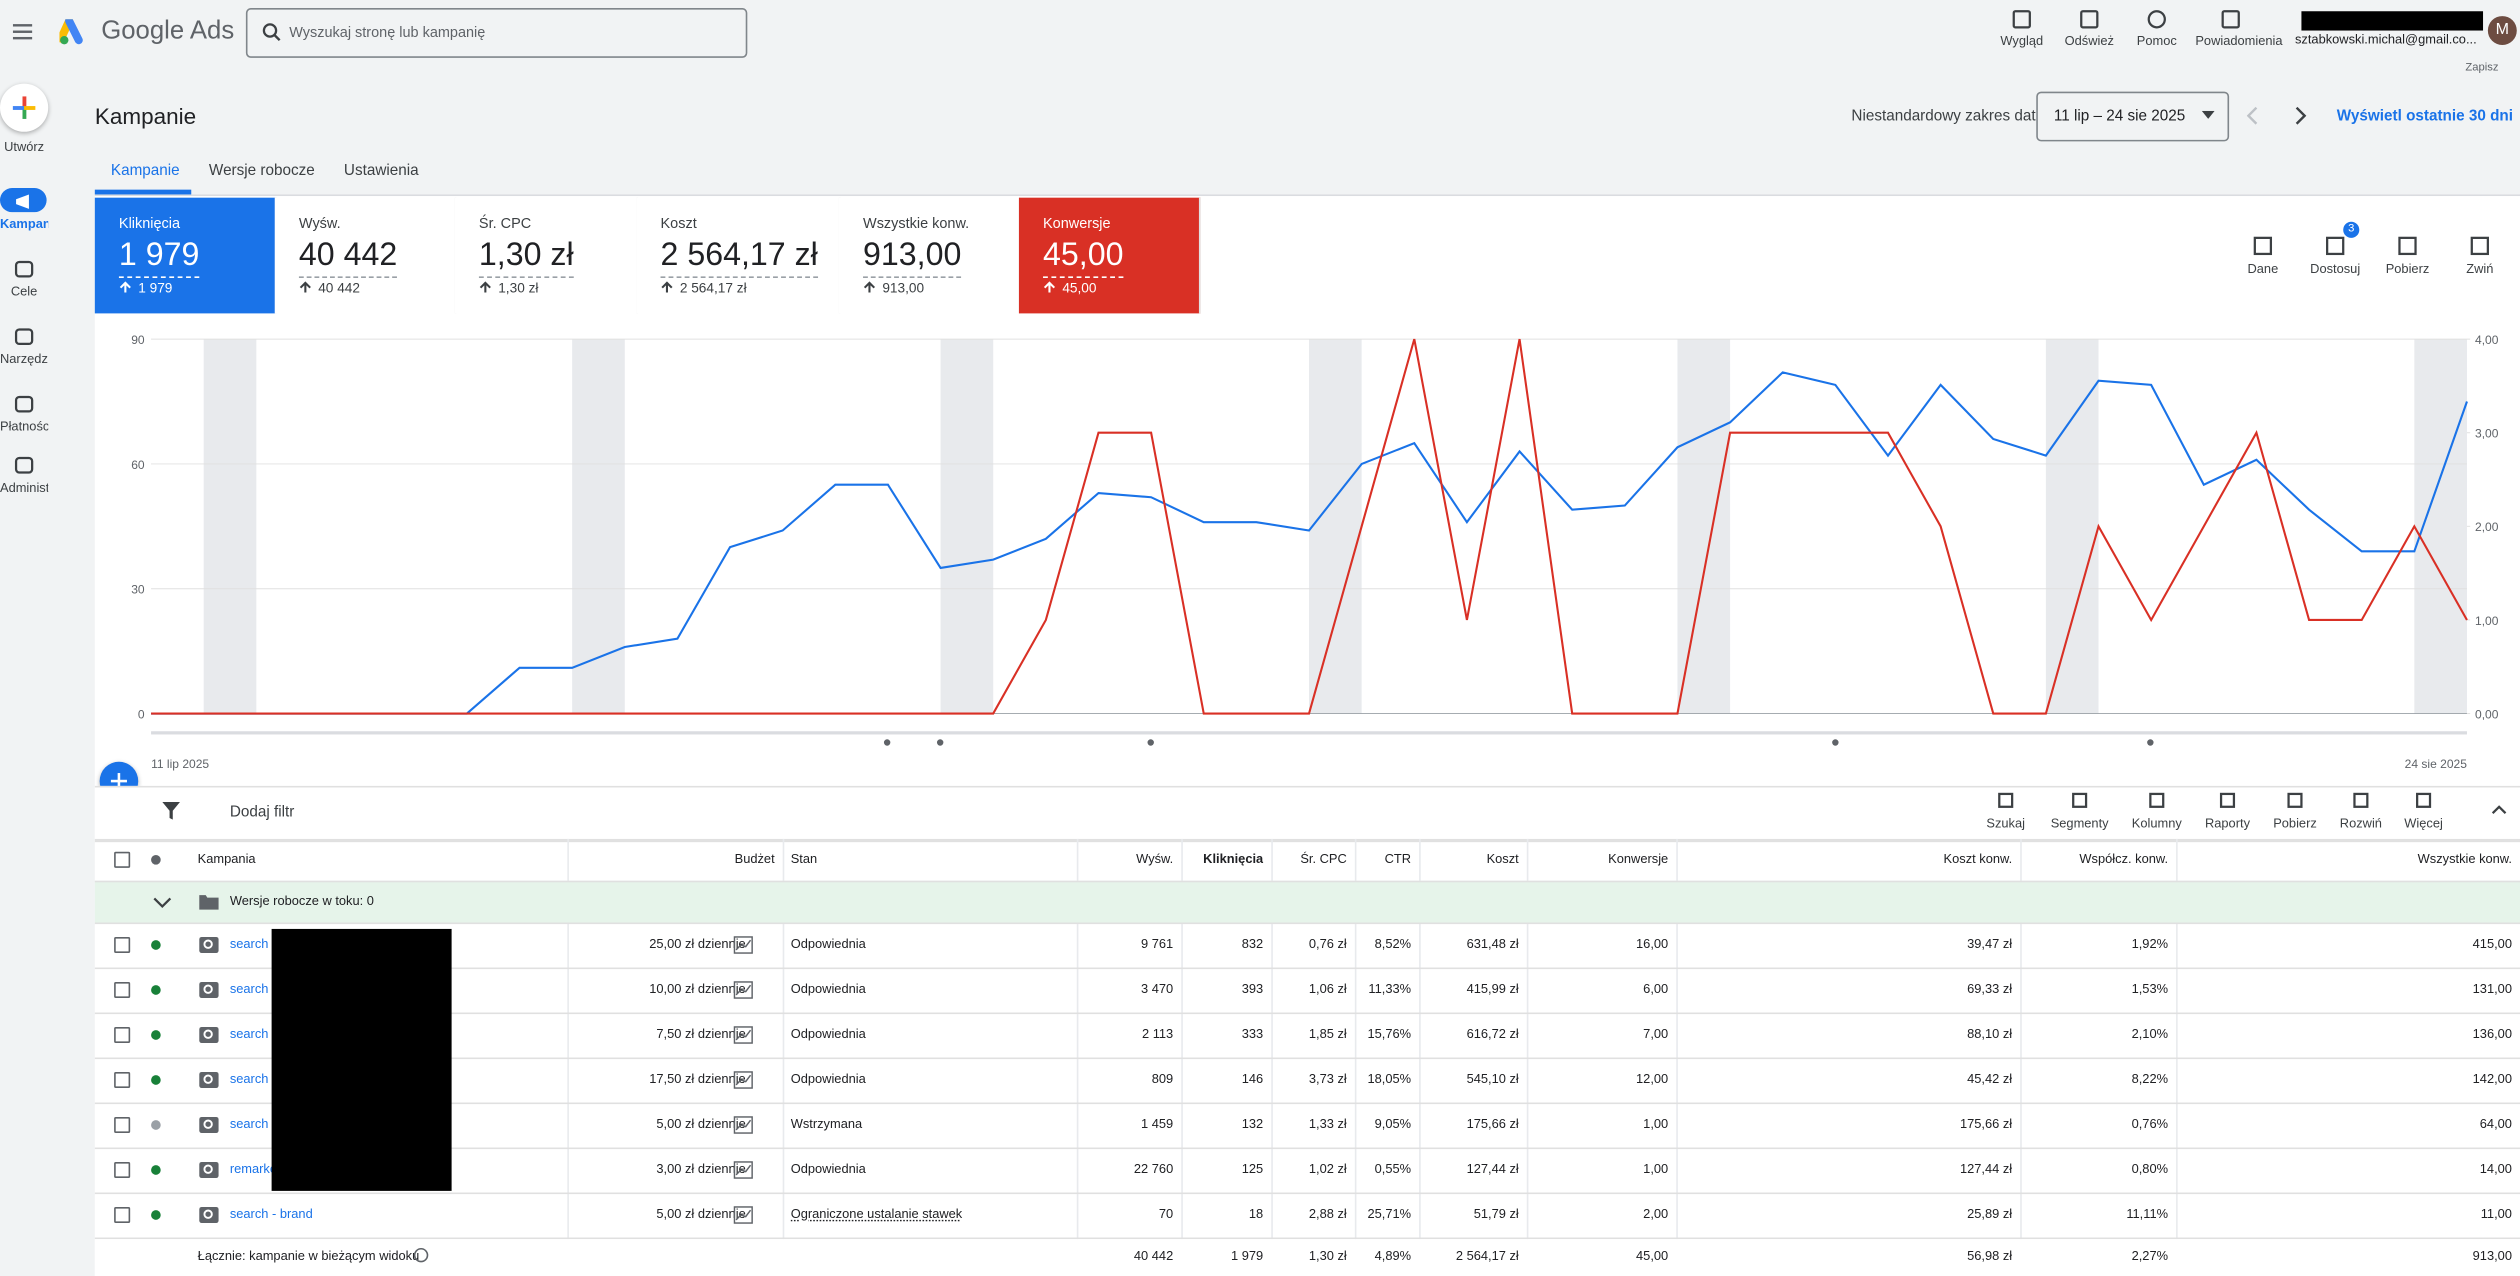  I want to click on cell: 70, so click(1166, 1214).